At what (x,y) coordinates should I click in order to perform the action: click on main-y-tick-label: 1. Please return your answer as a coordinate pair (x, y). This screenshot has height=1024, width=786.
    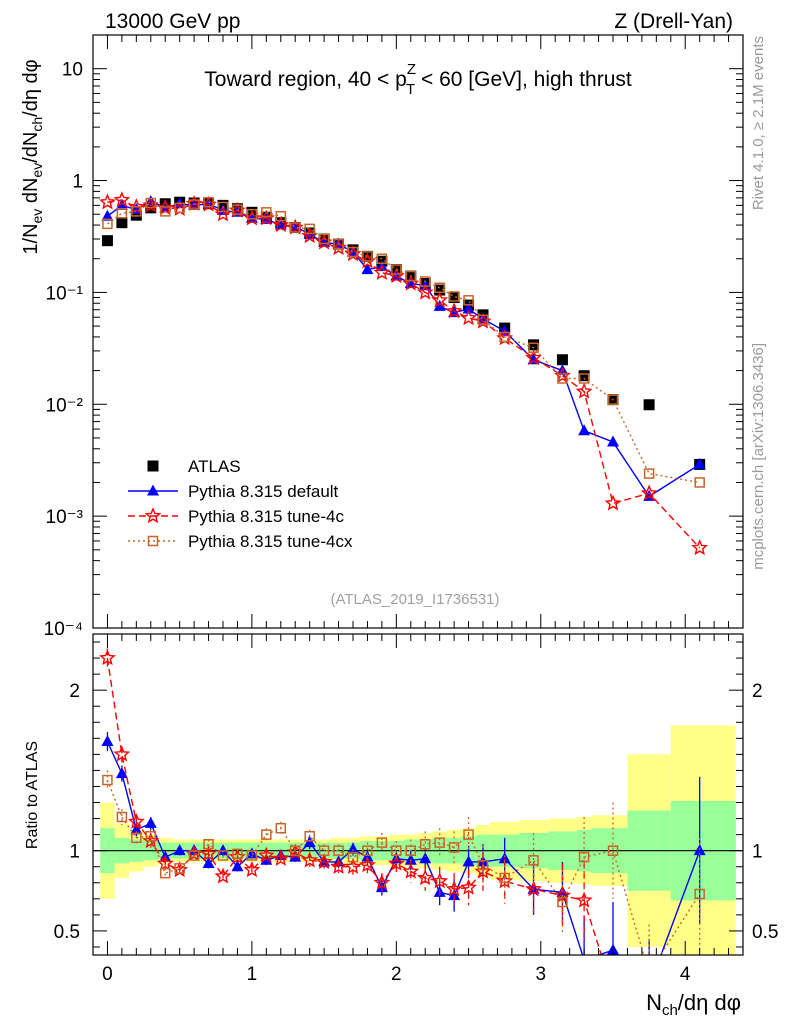
    Looking at the image, I should click on (77, 182).